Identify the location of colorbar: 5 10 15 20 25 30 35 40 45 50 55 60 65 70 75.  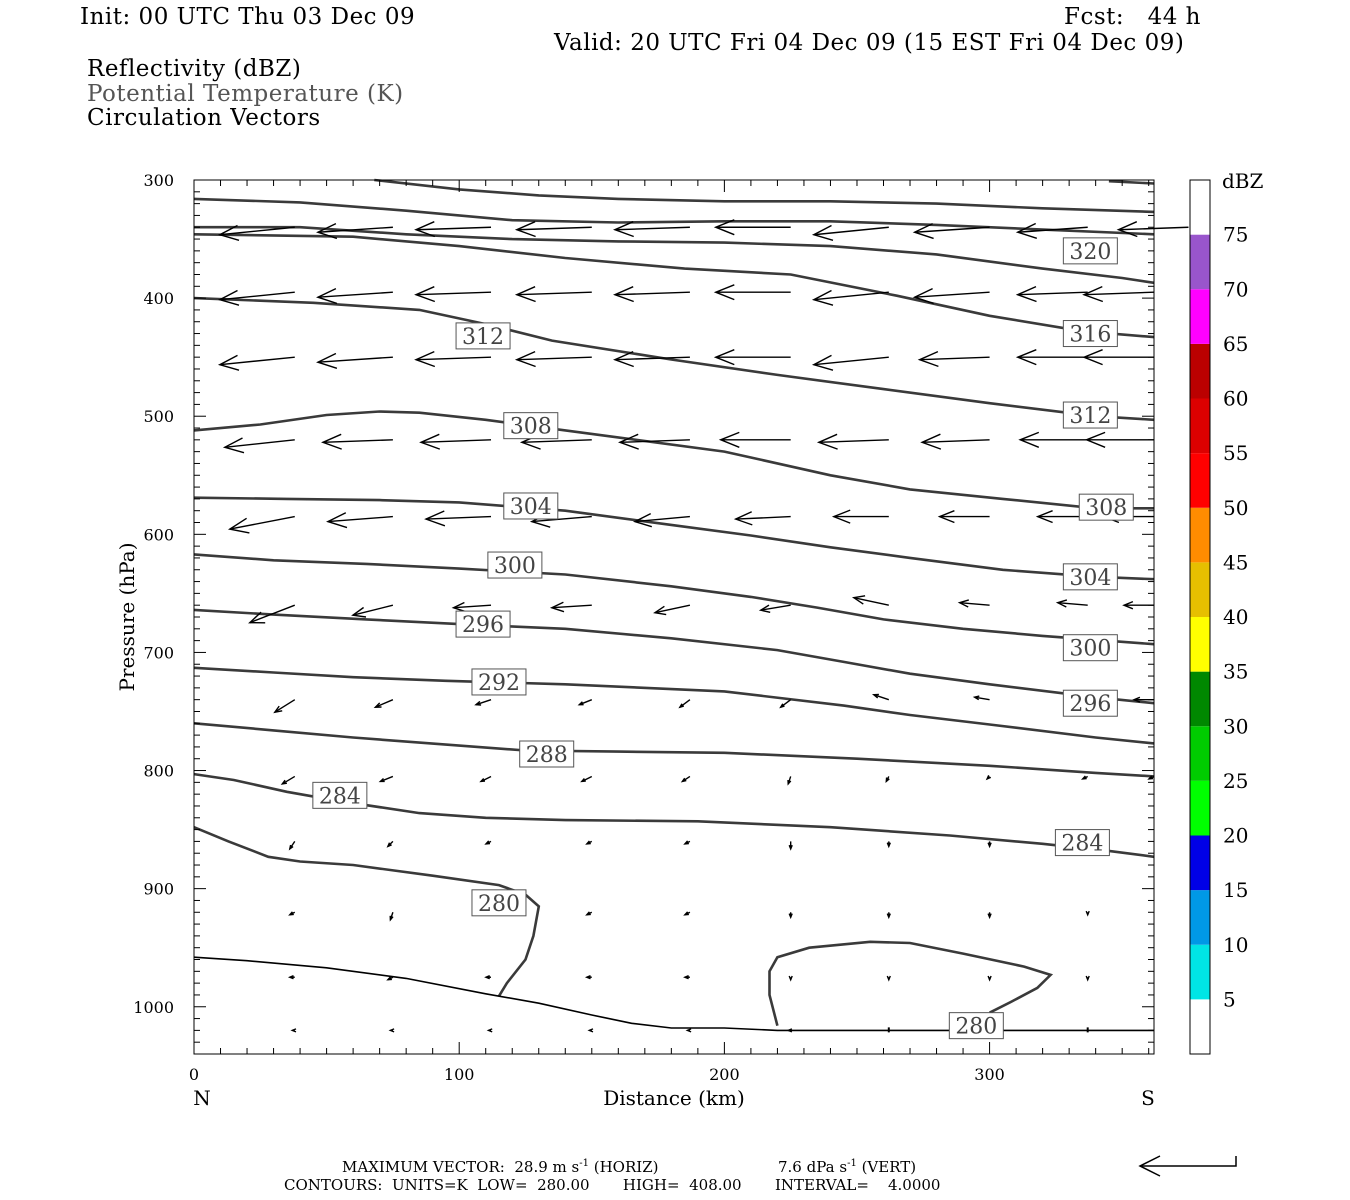
(1218, 617).